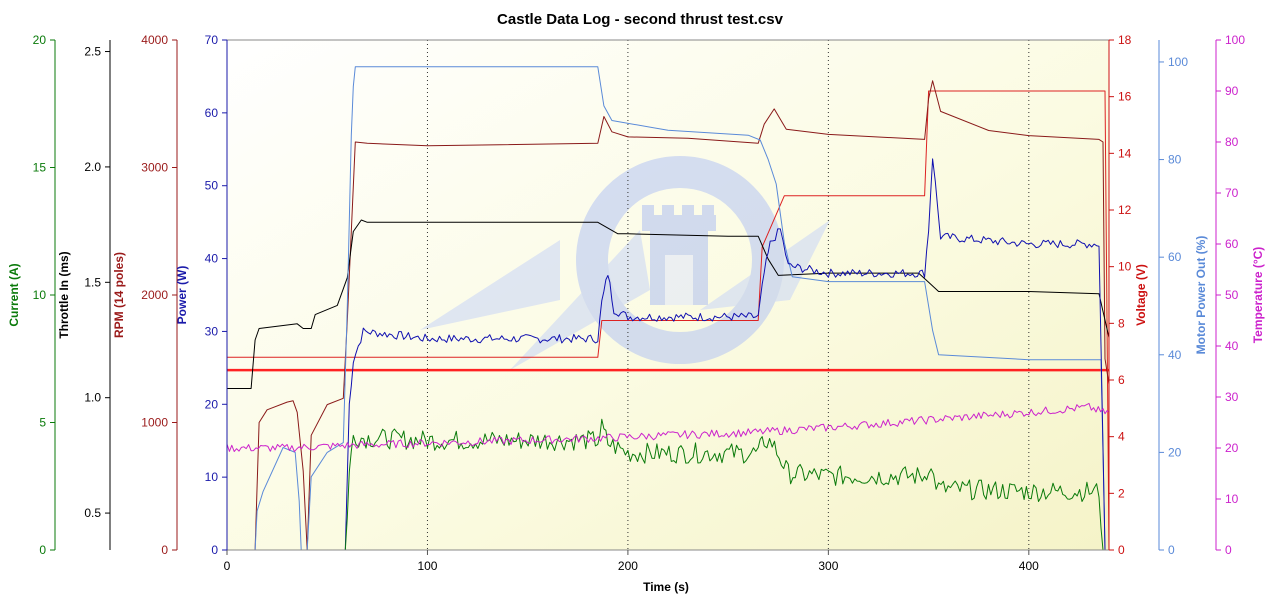  I want to click on y-tick-label-current: 0, so click(42, 550).